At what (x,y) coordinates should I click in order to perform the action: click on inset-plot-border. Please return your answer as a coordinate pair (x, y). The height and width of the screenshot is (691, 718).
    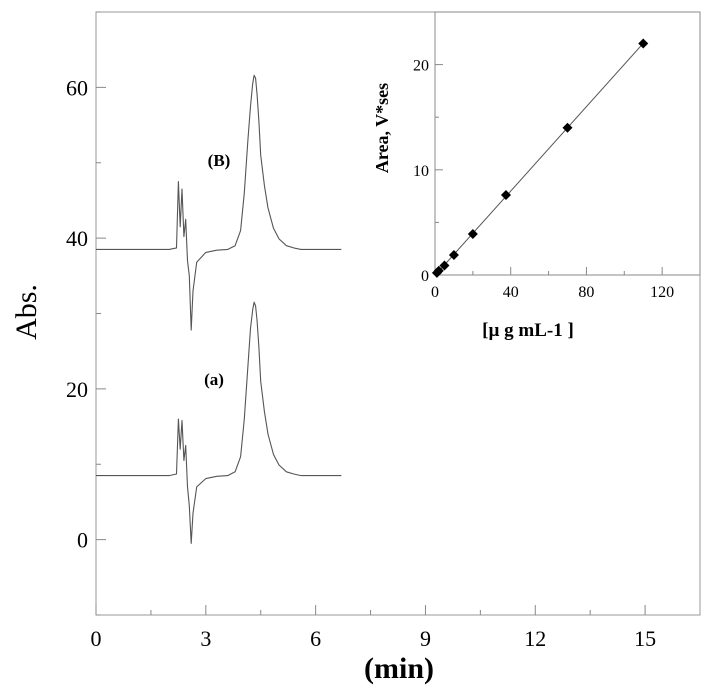
    Looking at the image, I should click on (567, 143).